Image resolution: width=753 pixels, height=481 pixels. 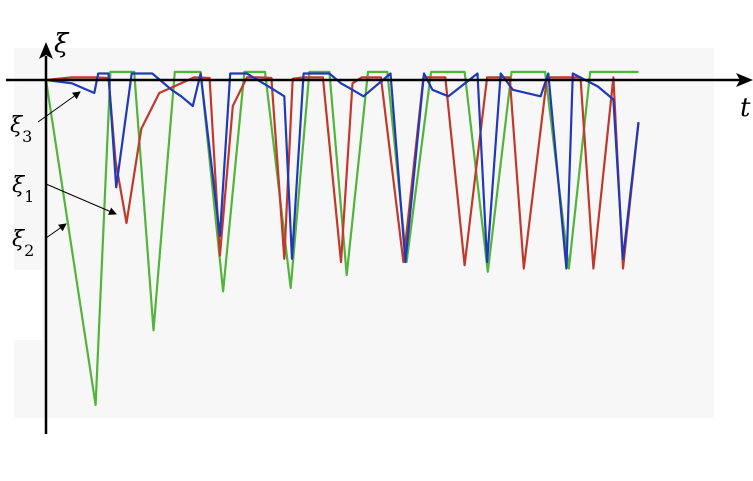 What do you see at coordinates (81, 199) in the screenshot?
I see `annotation-xi1-arrow` at bounding box center [81, 199].